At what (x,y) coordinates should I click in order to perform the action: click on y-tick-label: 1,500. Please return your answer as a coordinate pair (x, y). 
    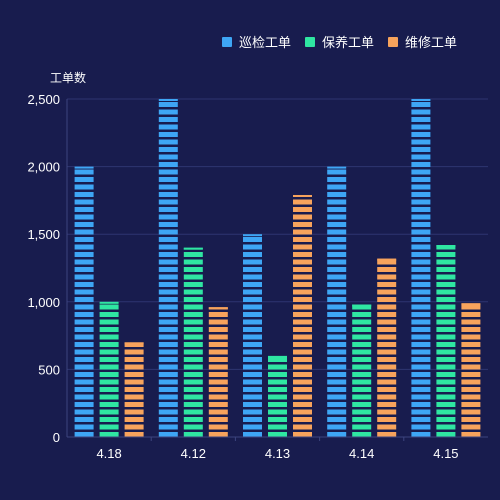
    Looking at the image, I should click on (43, 234).